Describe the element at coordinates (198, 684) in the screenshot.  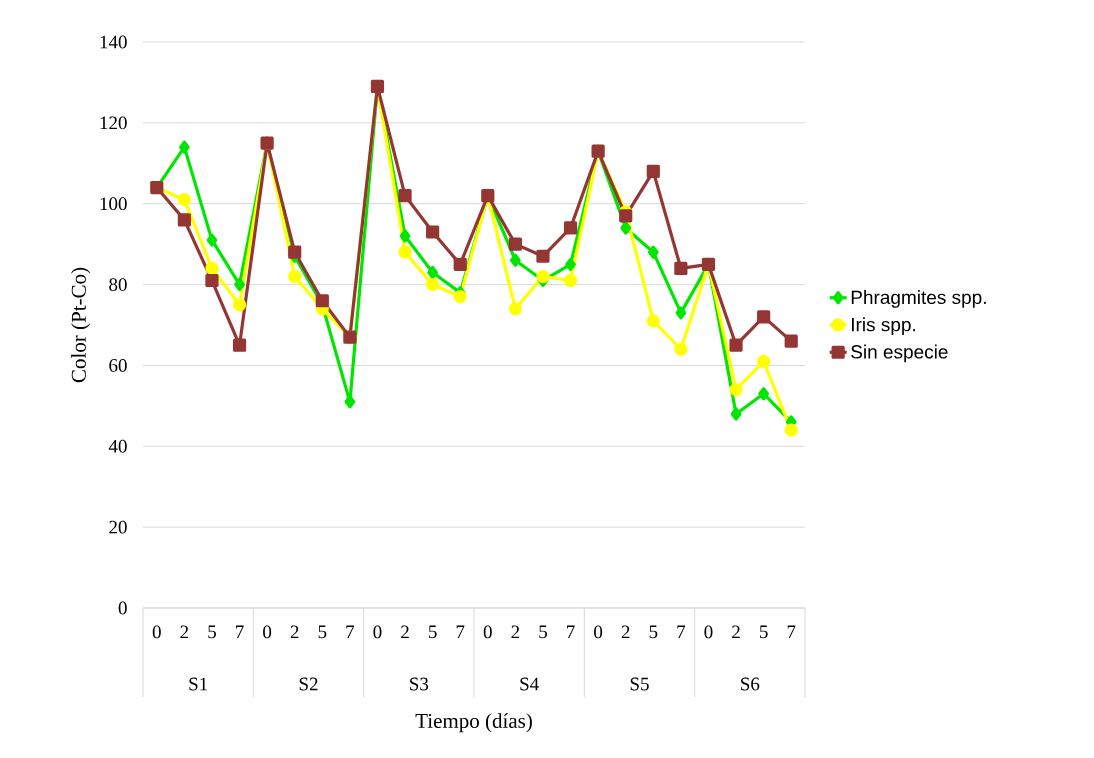
I see `text: S1` at that location.